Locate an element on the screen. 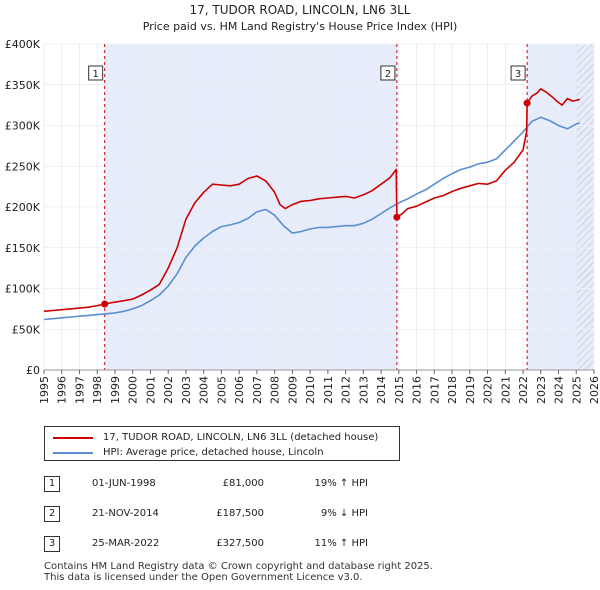  x-tick-label: 2005 is located at coordinates (221, 390).